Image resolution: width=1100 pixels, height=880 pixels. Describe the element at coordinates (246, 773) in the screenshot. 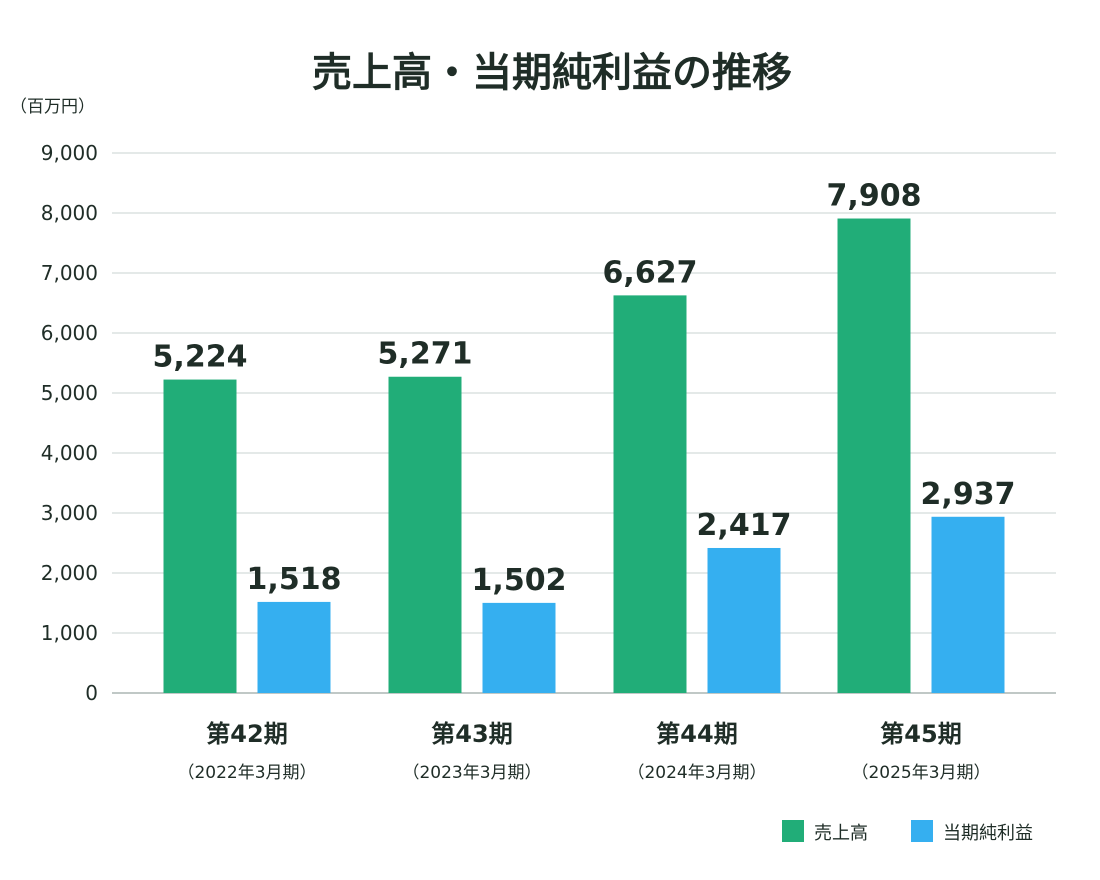

I see `category-sublabel: （2022年3月期）` at that location.